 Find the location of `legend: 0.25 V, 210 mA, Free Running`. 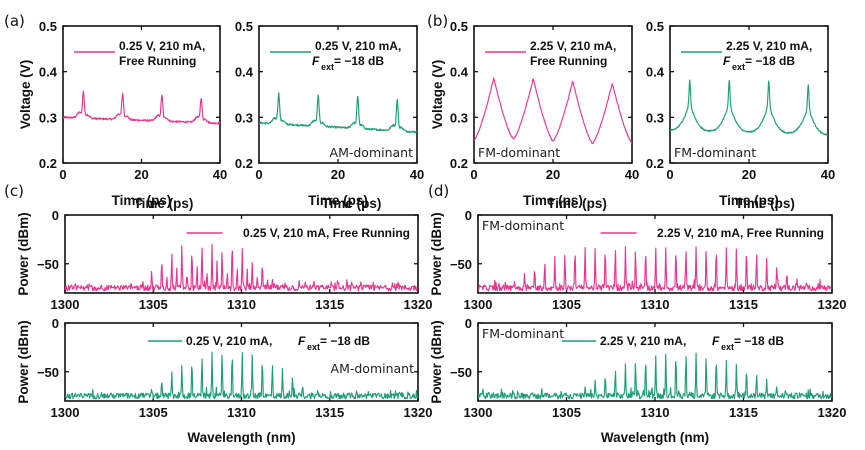

legend: 0.25 V, 210 mA, Free Running is located at coordinates (298, 233).